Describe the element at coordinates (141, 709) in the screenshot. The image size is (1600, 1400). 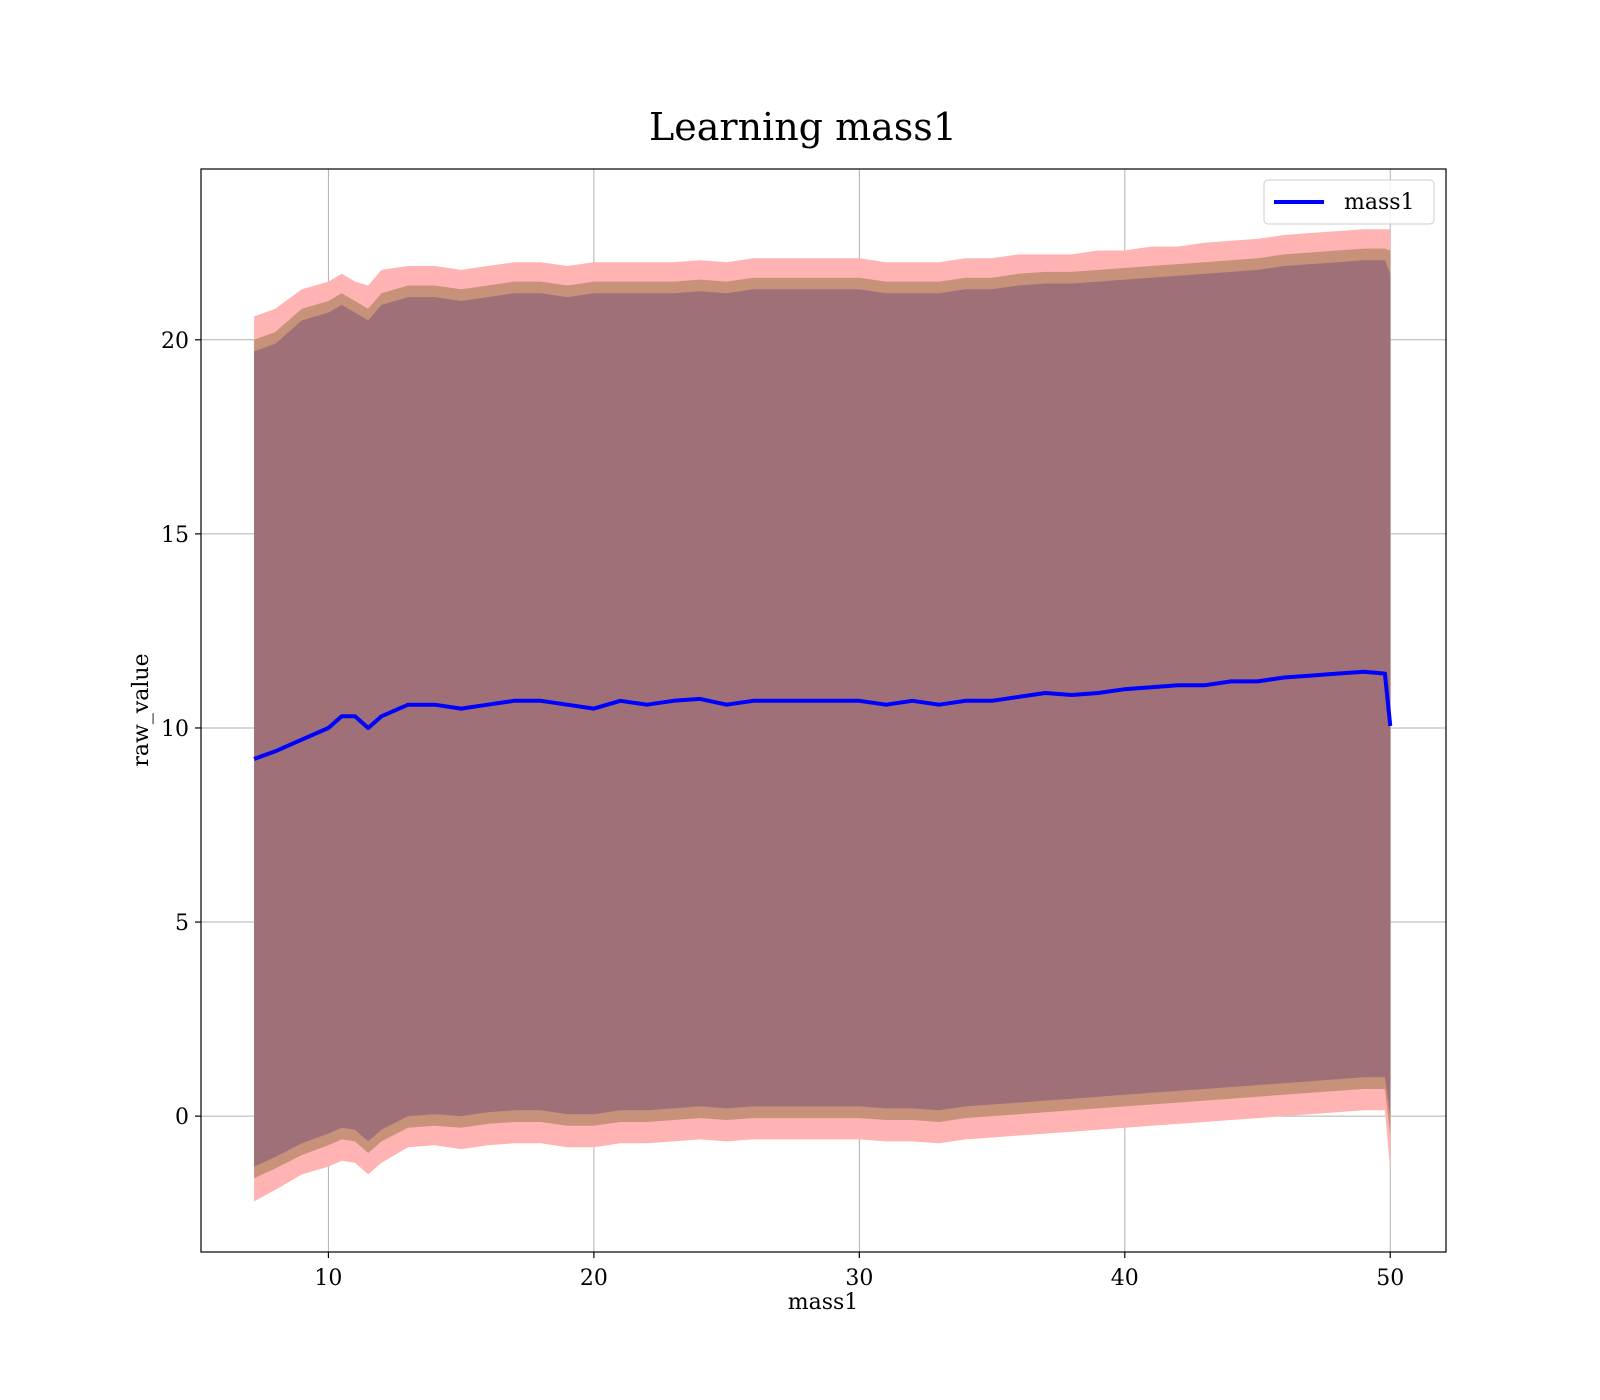
I see `y-axis-label: raw_value` at that location.